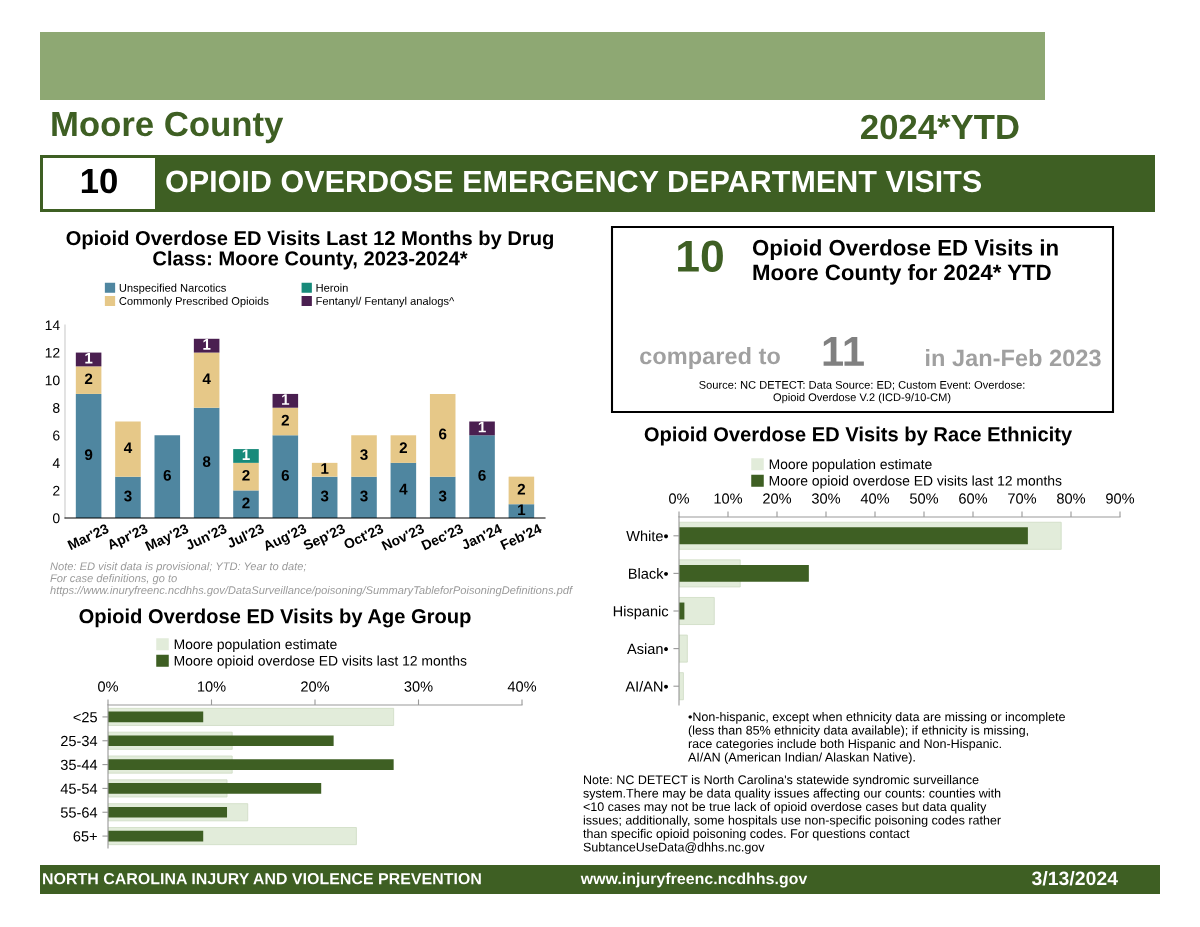 This screenshot has height=927, width=1200. I want to click on y-tick-label: 0, so click(56, 518).